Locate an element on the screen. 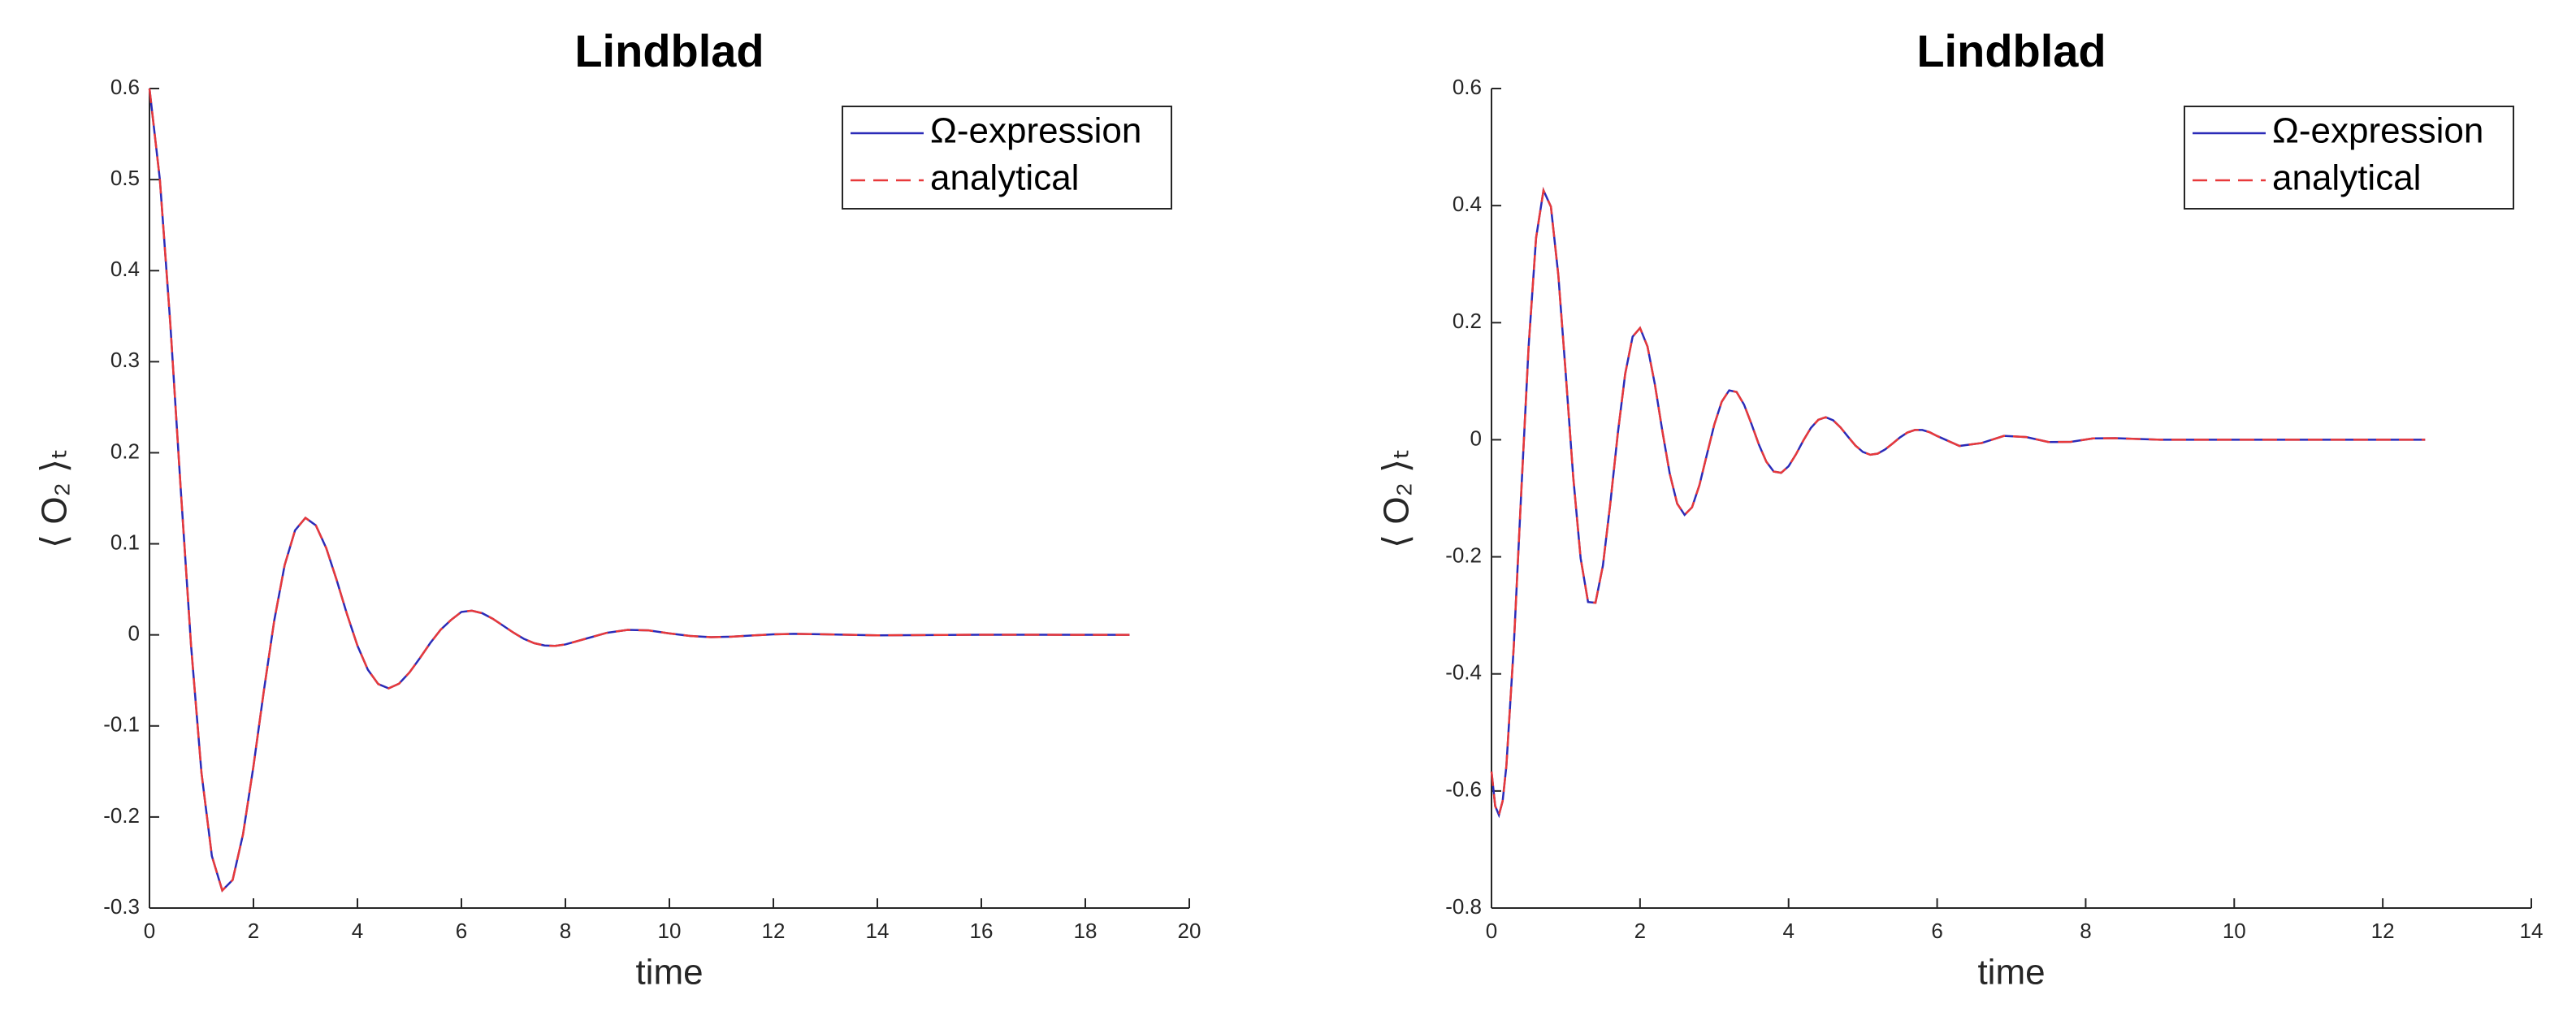  y-tick-label: -0.4 is located at coordinates (1464, 672).